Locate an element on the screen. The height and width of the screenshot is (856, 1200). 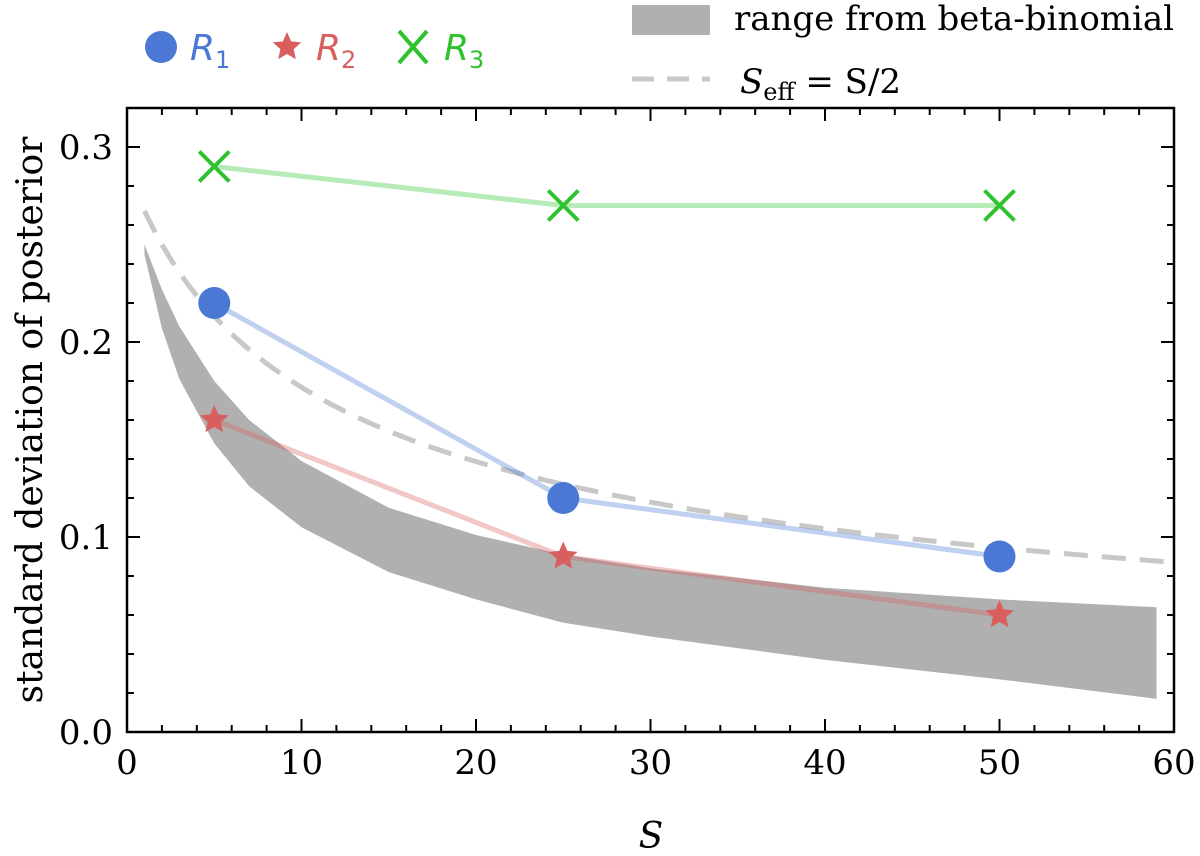
legend-ref-rest: = S/2 is located at coordinates (848, 82).